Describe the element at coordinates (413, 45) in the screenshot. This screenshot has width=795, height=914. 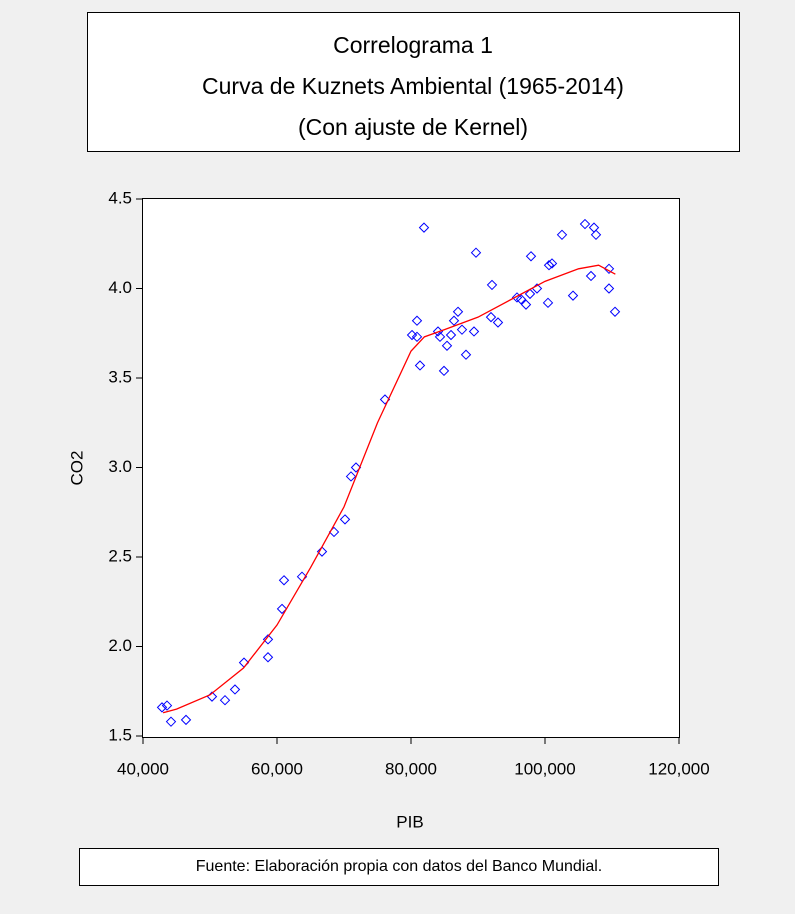
I see `chart-title: Correlograma 1` at that location.